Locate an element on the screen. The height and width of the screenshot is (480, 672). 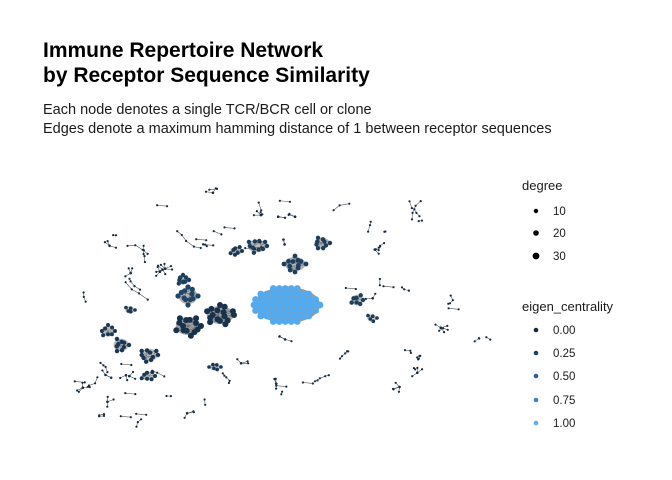
chart-title-line-1: Immune Repertoire Network is located at coordinates (183, 50).